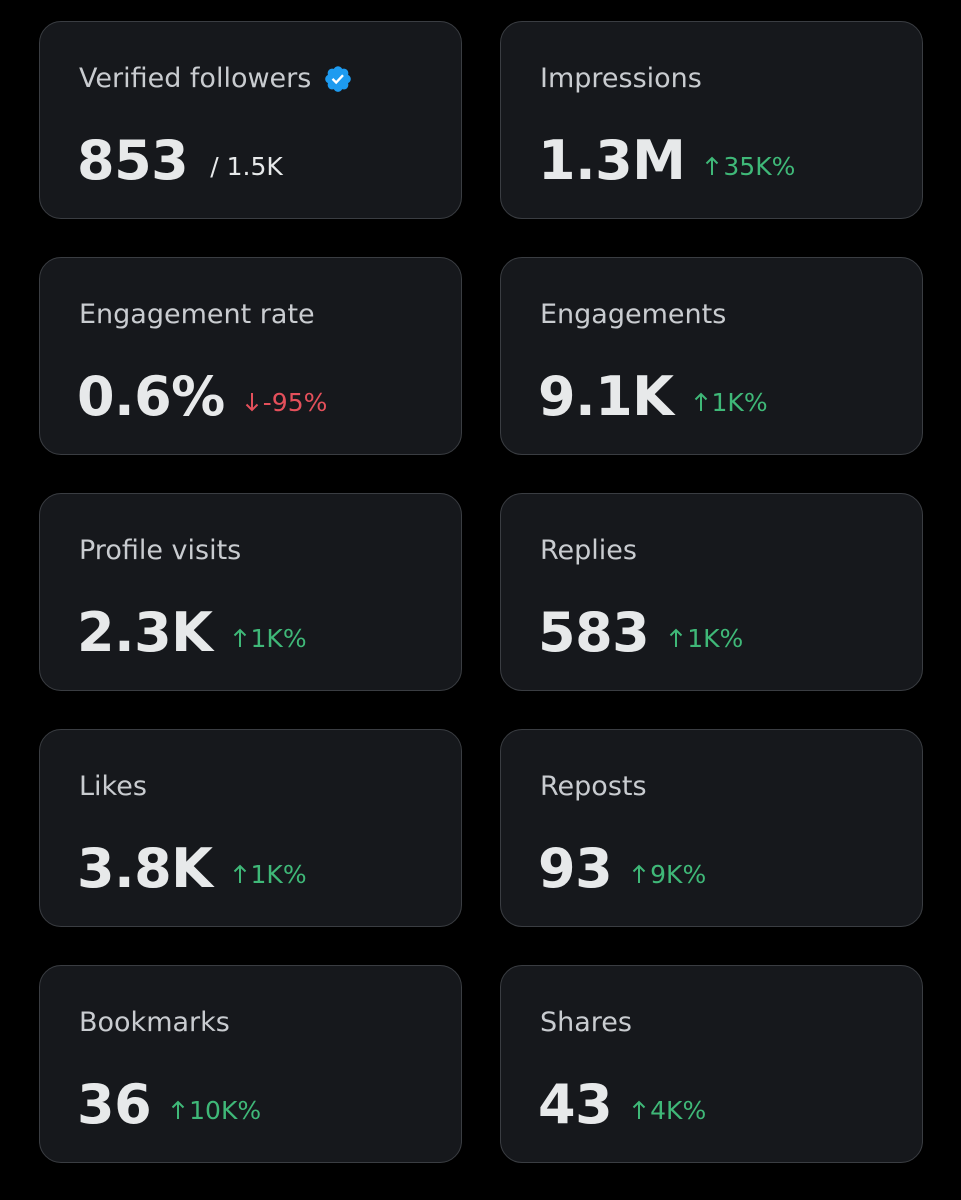  I want to click on metric-card-verified-followers: Verified followers 853 / 1.5K, so click(250, 120).